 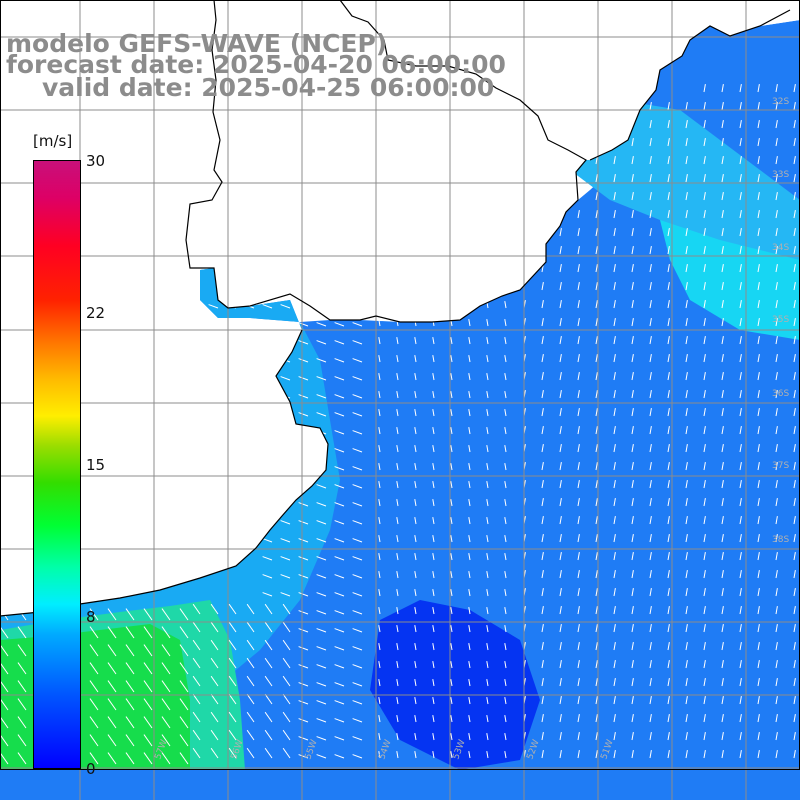 I want to click on lat-label: 32S, so click(x=780, y=102).